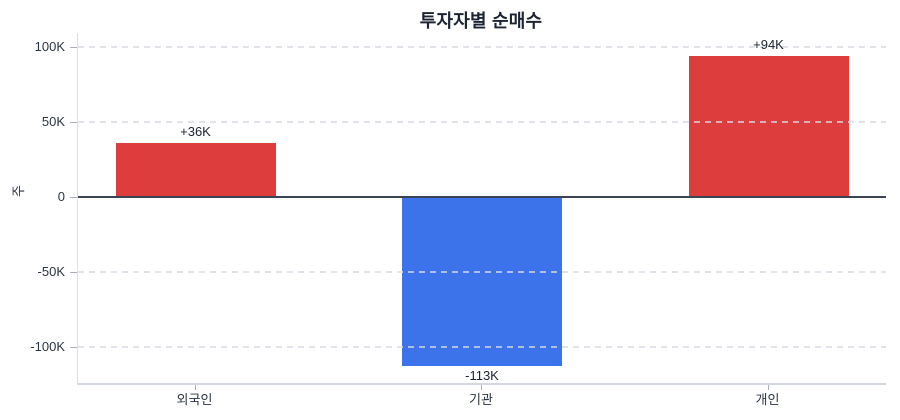 Image resolution: width=900 pixels, height=420 pixels. I want to click on chart-title: 투자자별 순매수, so click(481, 21).